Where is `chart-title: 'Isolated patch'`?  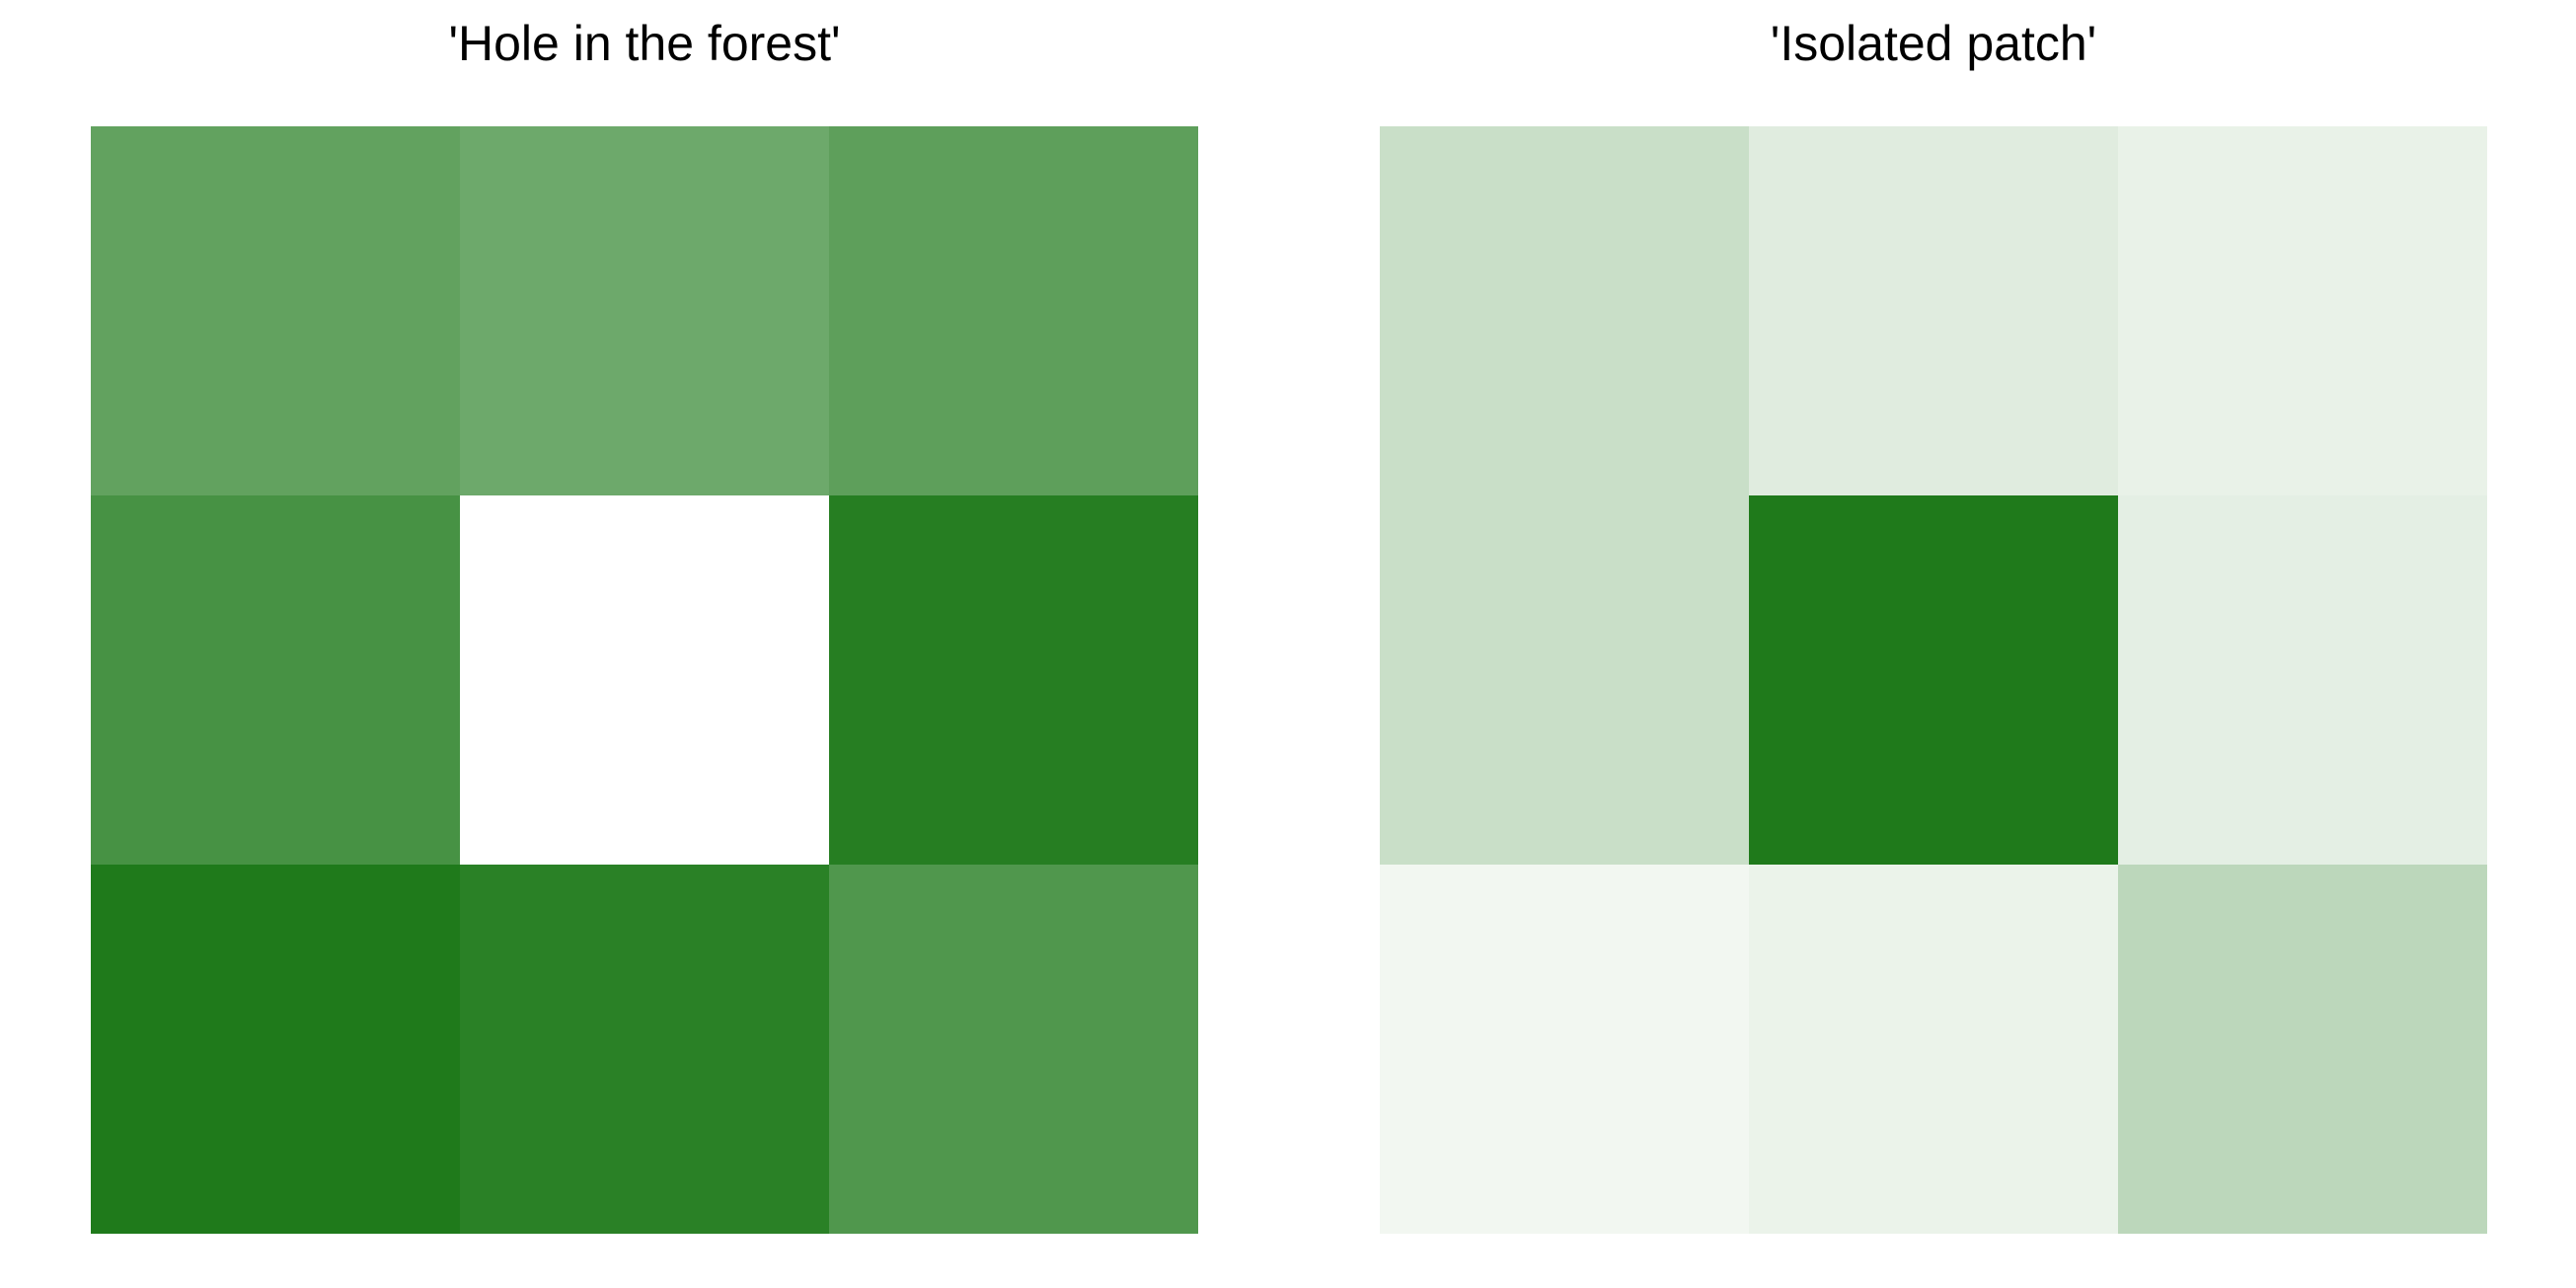
chart-title: 'Isolated patch' is located at coordinates (1933, 43).